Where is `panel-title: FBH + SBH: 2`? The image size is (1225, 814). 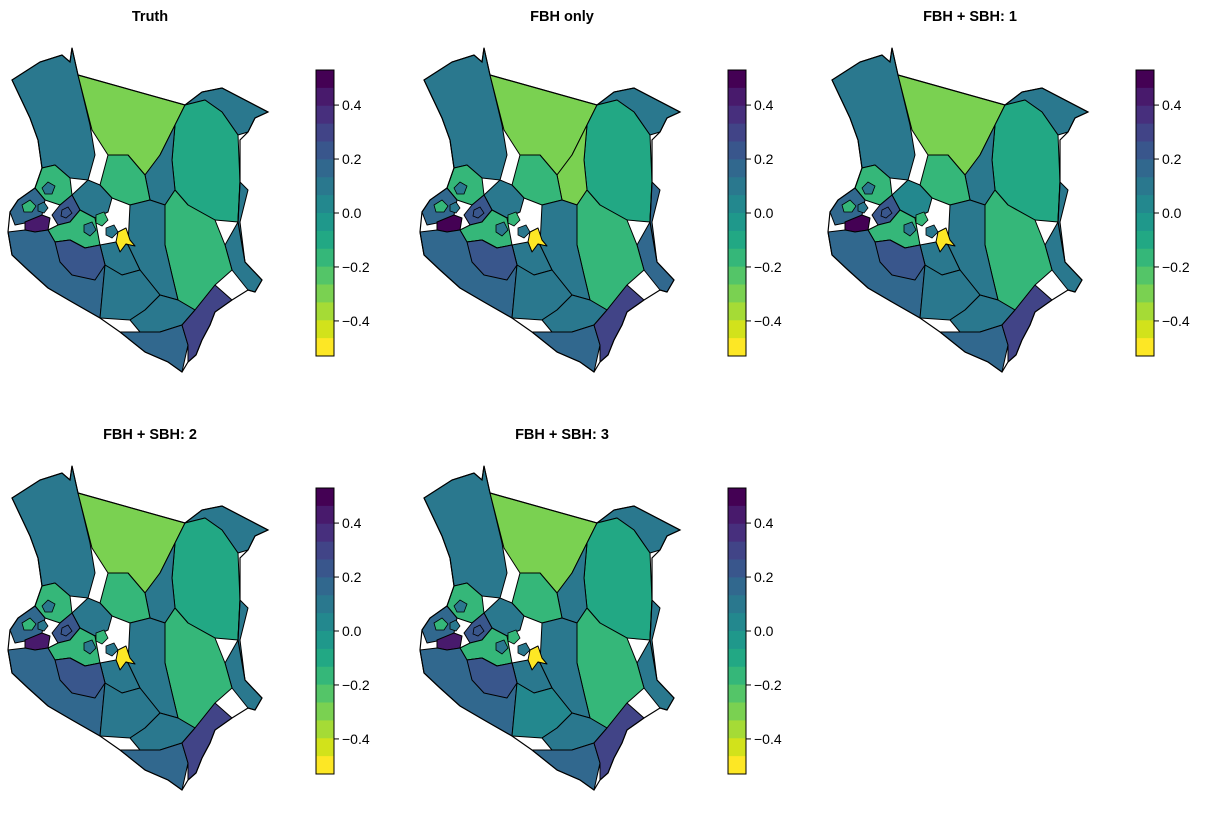
panel-title: FBH + SBH: 2 is located at coordinates (150, 435).